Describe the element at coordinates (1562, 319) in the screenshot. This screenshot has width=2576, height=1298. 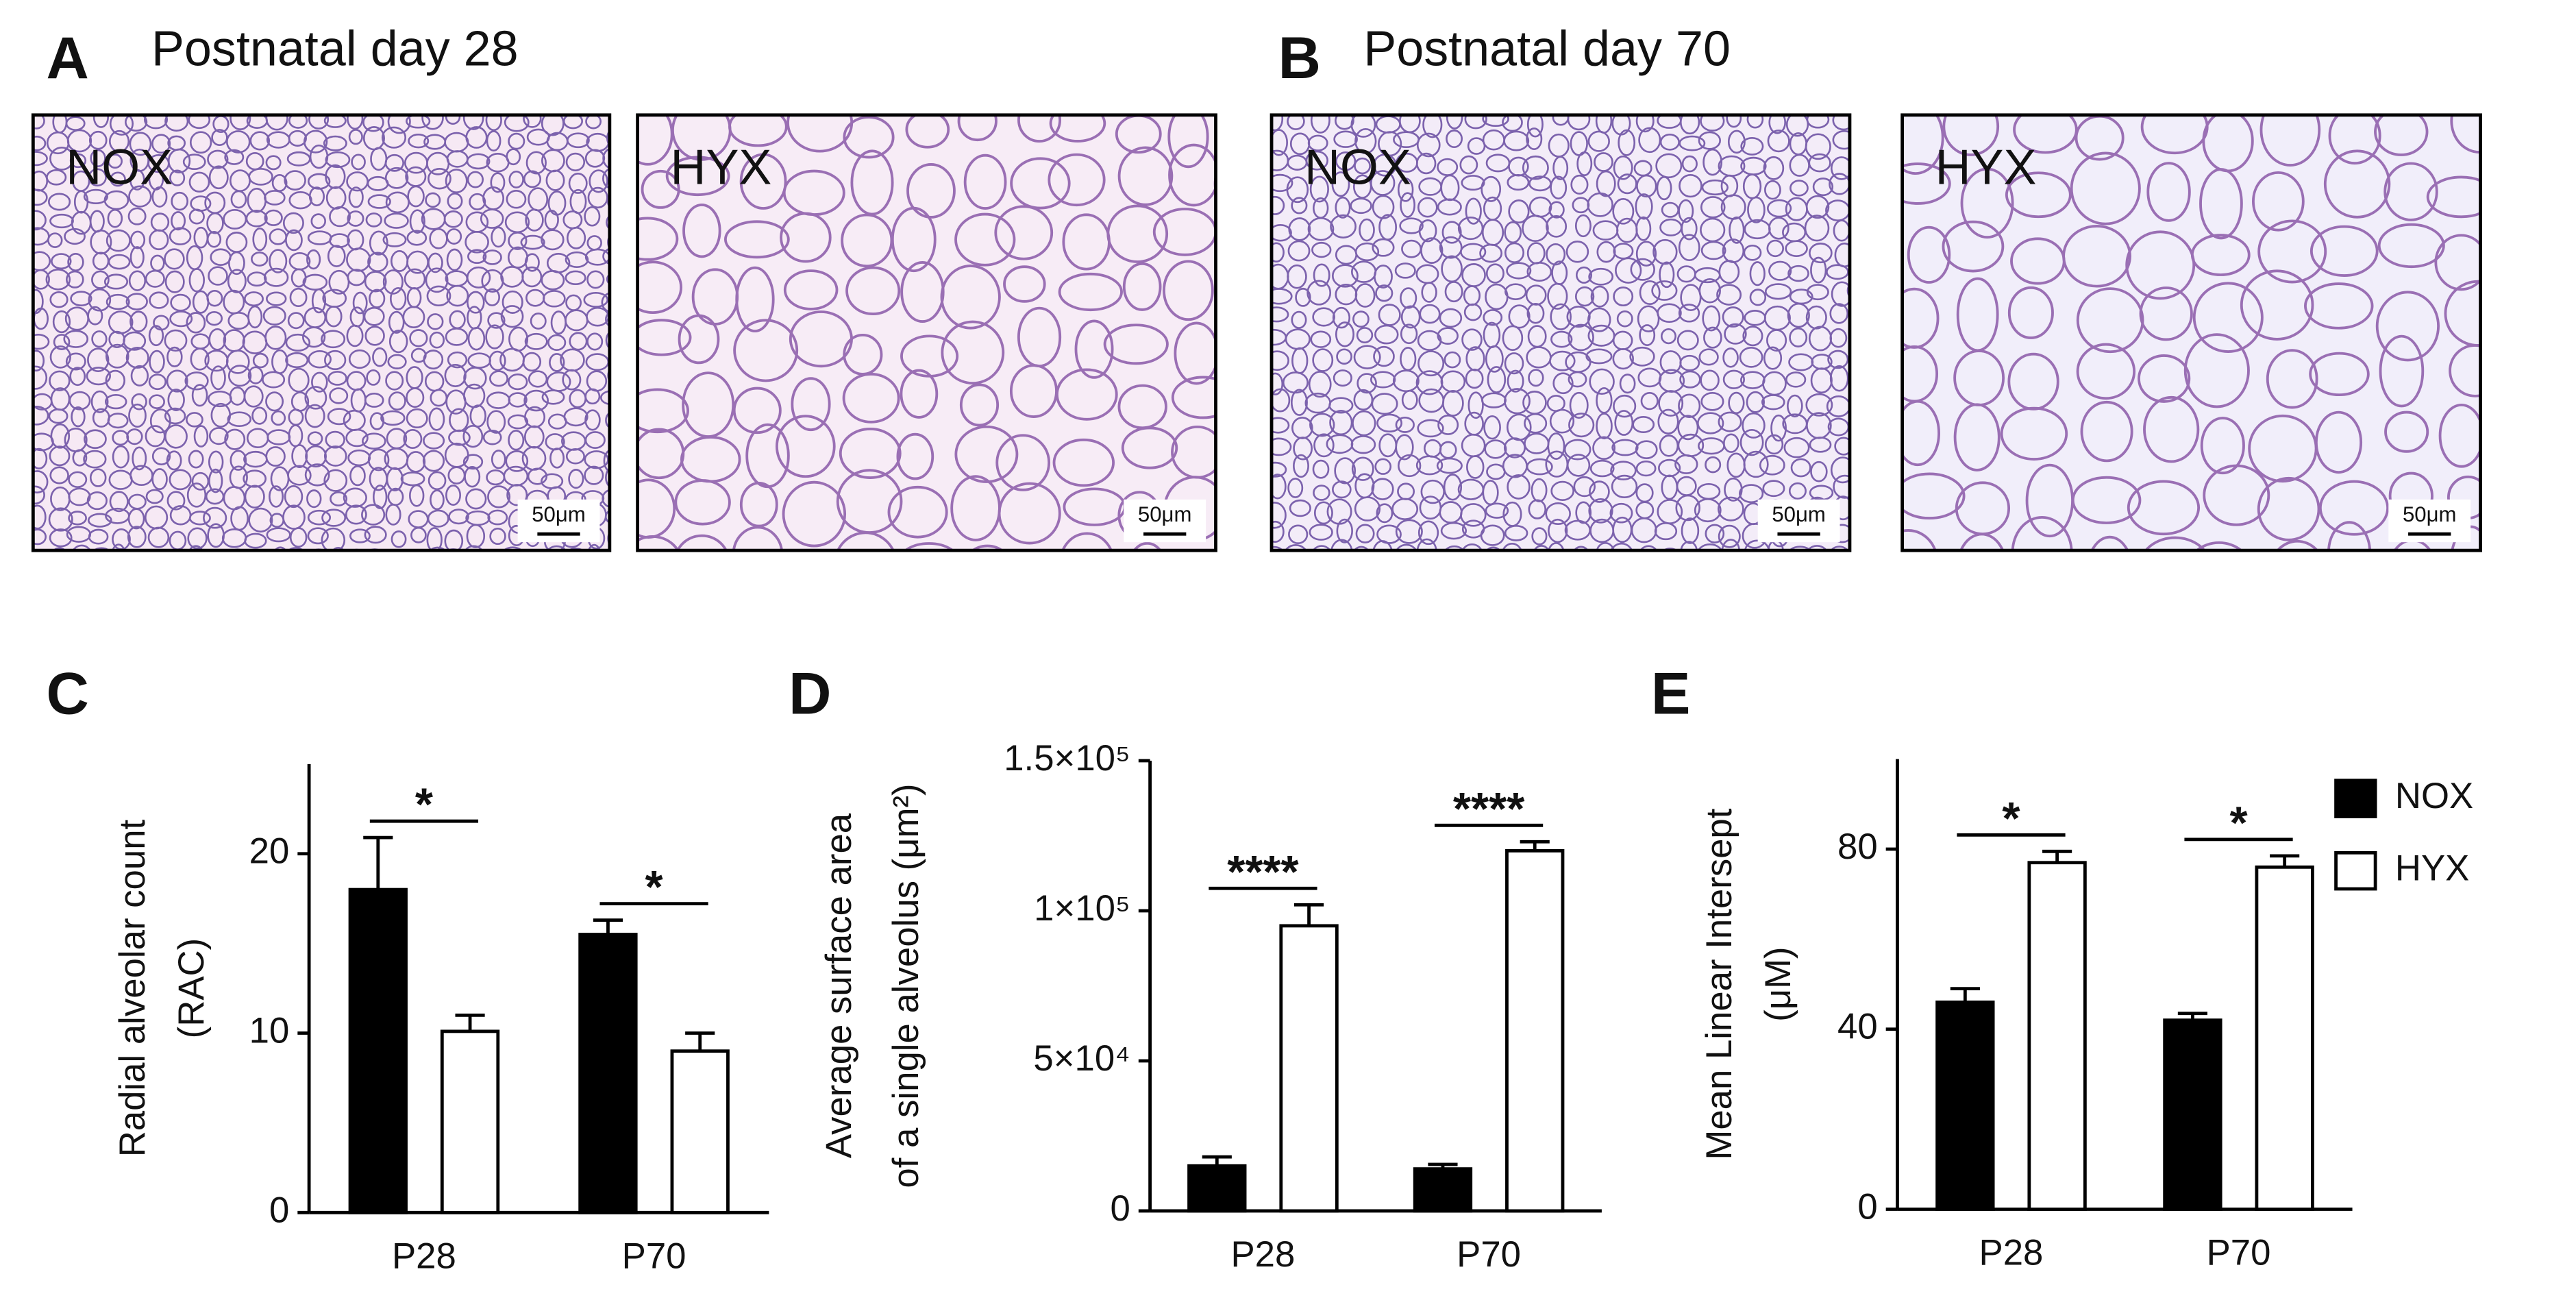
I see `micrograph` at that location.